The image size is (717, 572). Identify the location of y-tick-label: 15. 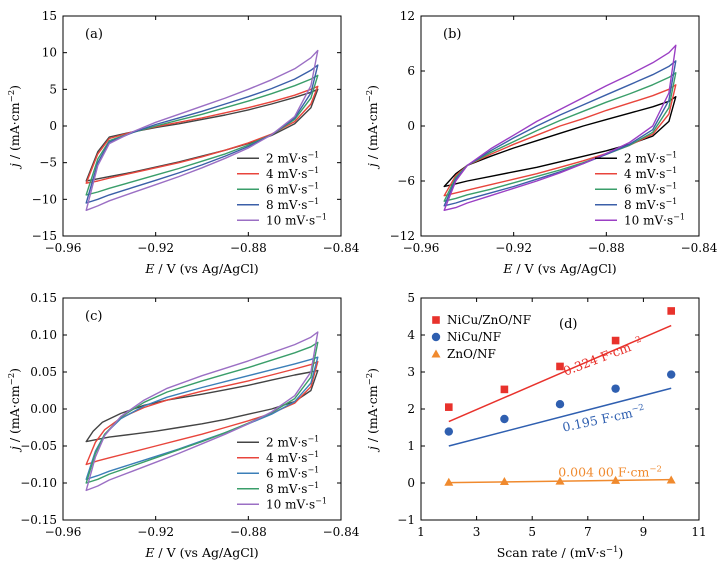
(49, 16).